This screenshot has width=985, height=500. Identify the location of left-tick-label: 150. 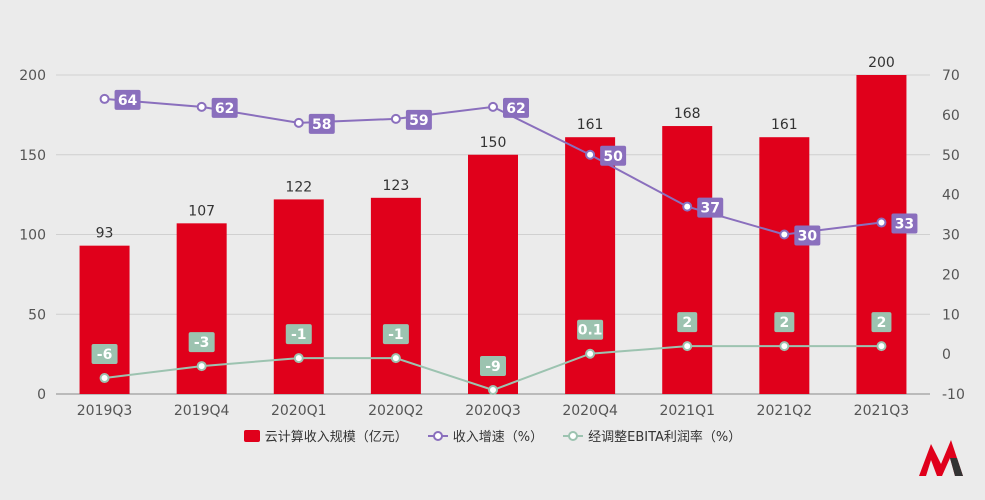
(32, 156).